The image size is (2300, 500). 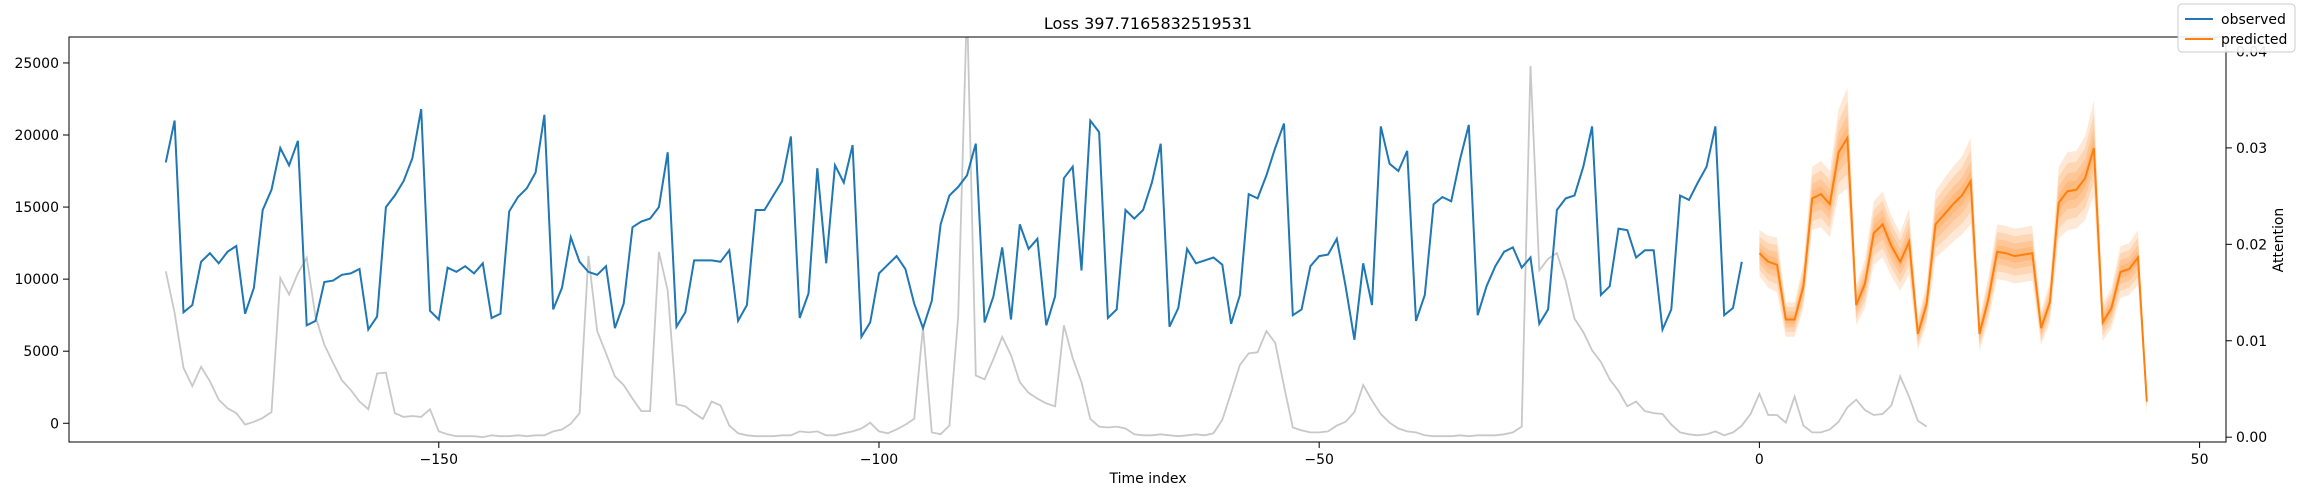 I want to click on legend: observed predicted, so click(x=2236, y=28).